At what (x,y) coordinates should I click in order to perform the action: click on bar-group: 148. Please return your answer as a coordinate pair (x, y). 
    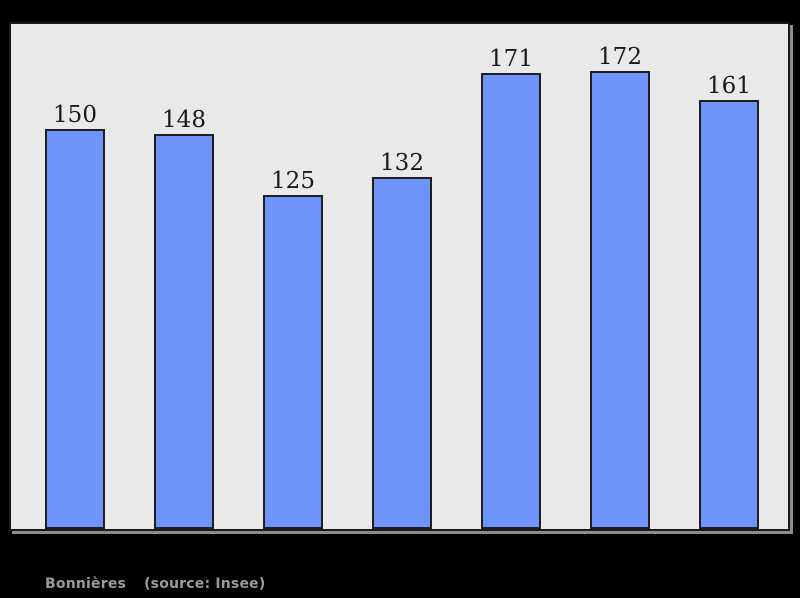
    Looking at the image, I should click on (184, 276).